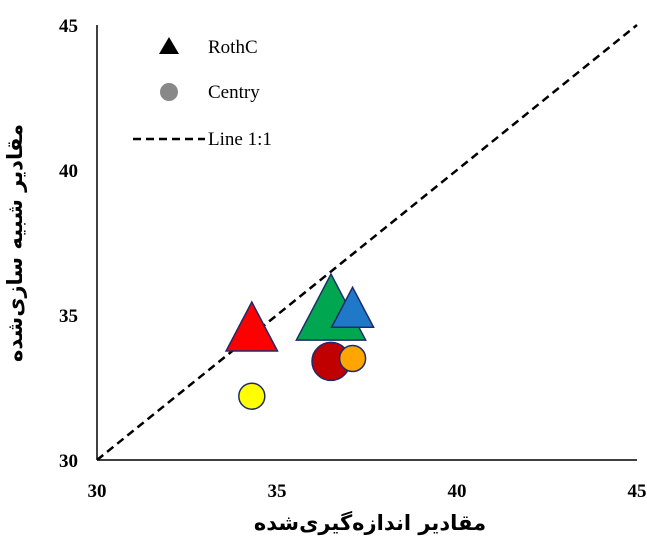 The image size is (647, 541). What do you see at coordinates (277, 491) in the screenshot?
I see `x-tick-label: 35` at bounding box center [277, 491].